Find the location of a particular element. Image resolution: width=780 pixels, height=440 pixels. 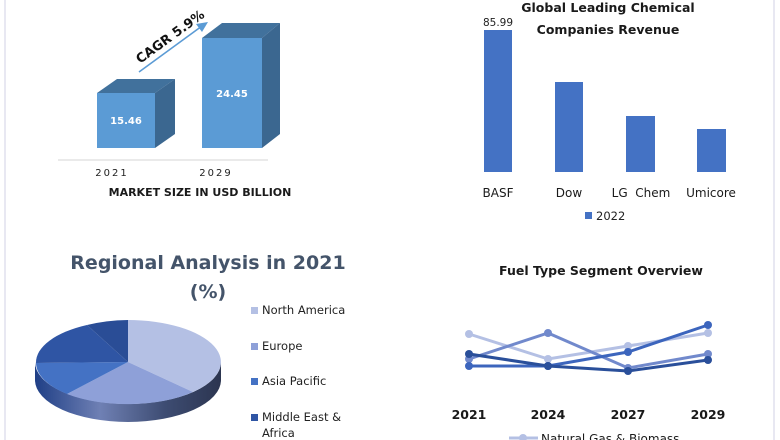

legend-mea-line2: Africa is located at coordinates (278, 433).